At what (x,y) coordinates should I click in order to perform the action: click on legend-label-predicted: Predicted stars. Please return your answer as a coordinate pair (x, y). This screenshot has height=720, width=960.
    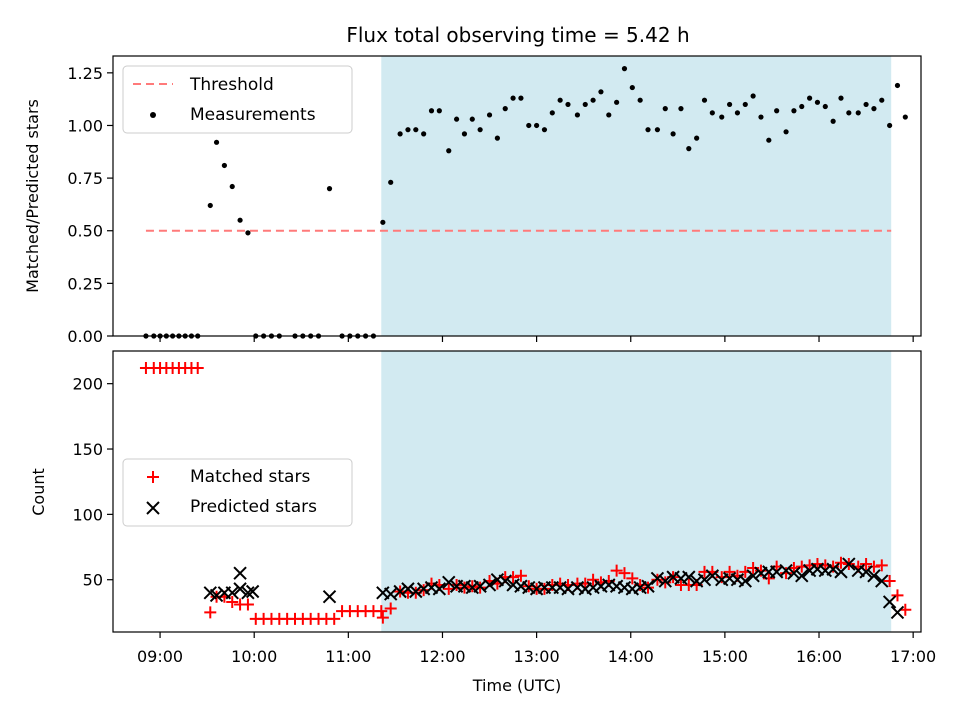
    Looking at the image, I should click on (253, 507).